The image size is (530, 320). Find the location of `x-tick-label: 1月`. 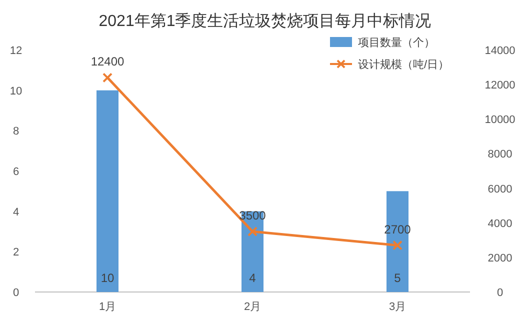

x-tick-label: 1月 is located at coordinates (107, 307).